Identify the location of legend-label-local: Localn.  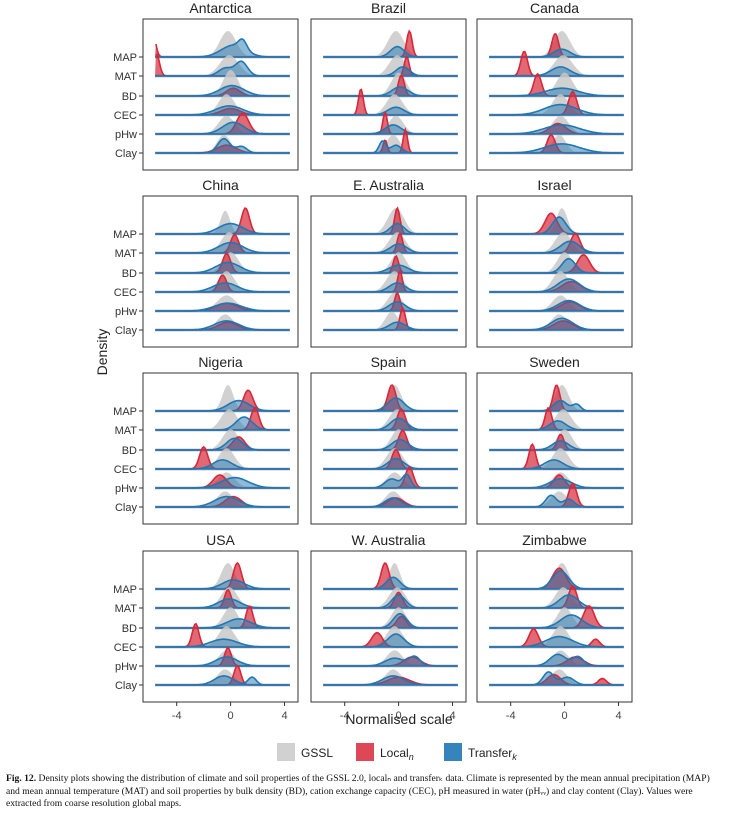
(397, 754).